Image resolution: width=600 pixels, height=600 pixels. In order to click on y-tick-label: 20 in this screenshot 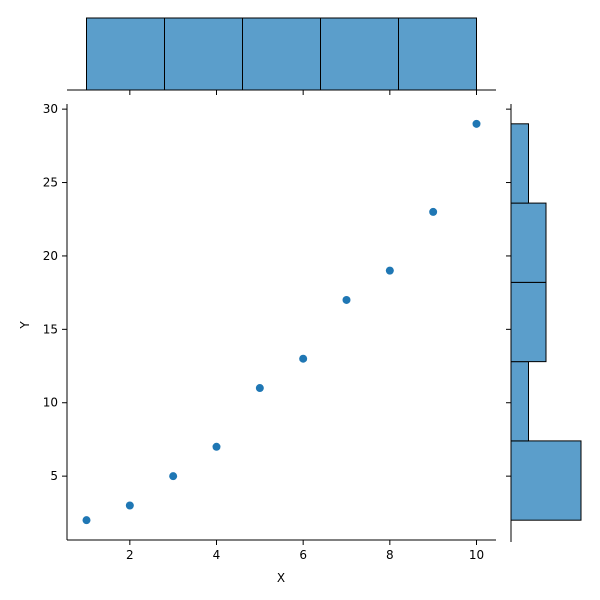, I will do `click(50, 256)`.